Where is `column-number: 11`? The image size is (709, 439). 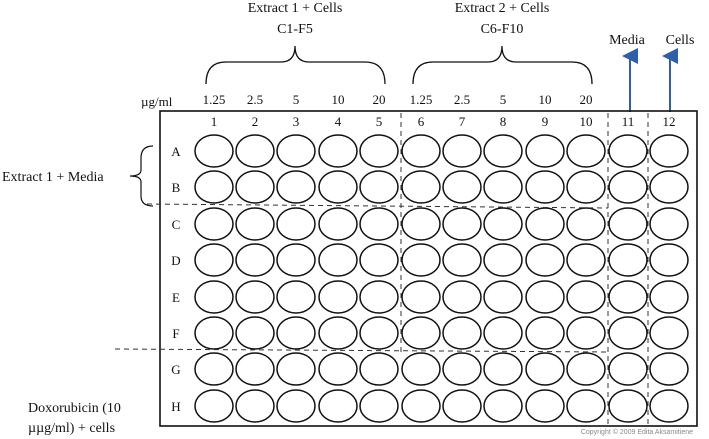
column-number: 11 is located at coordinates (628, 121).